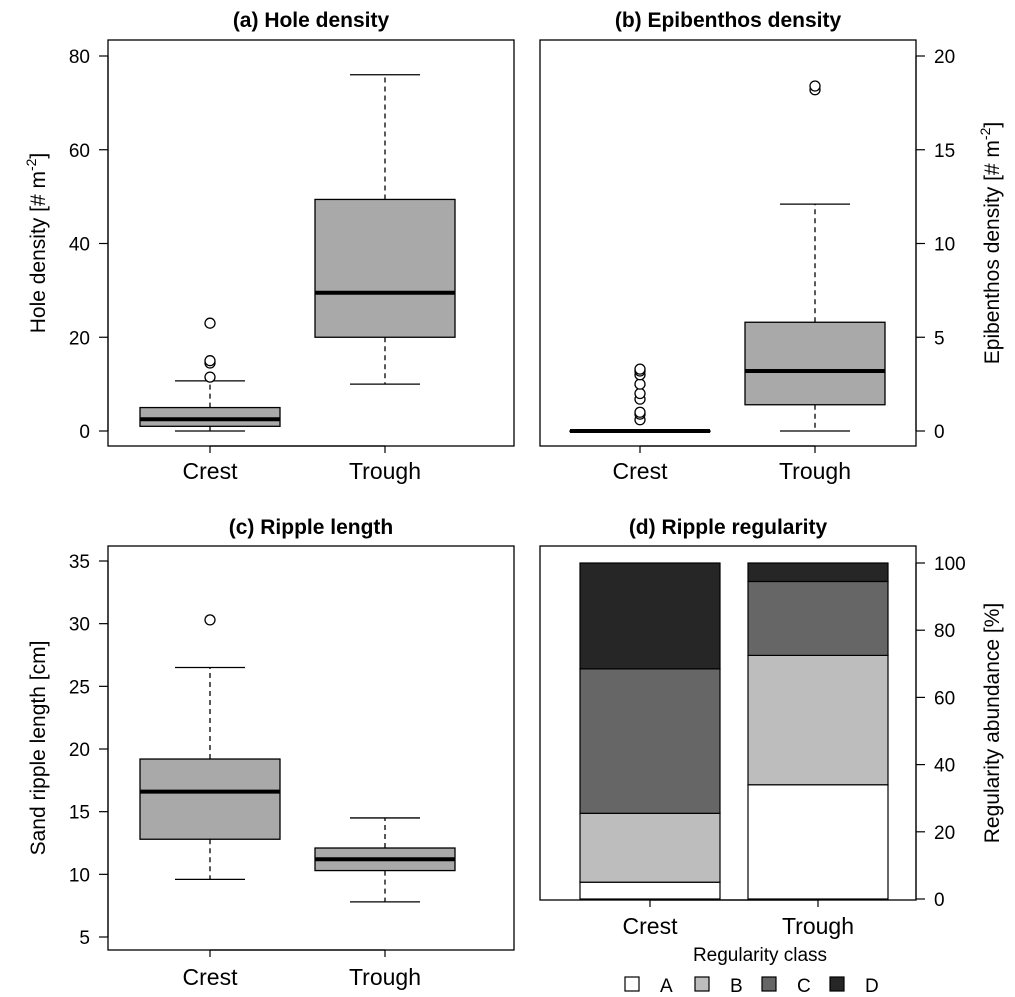  Describe the element at coordinates (760, 955) in the screenshot. I see `legend-title: Regularity class` at that location.